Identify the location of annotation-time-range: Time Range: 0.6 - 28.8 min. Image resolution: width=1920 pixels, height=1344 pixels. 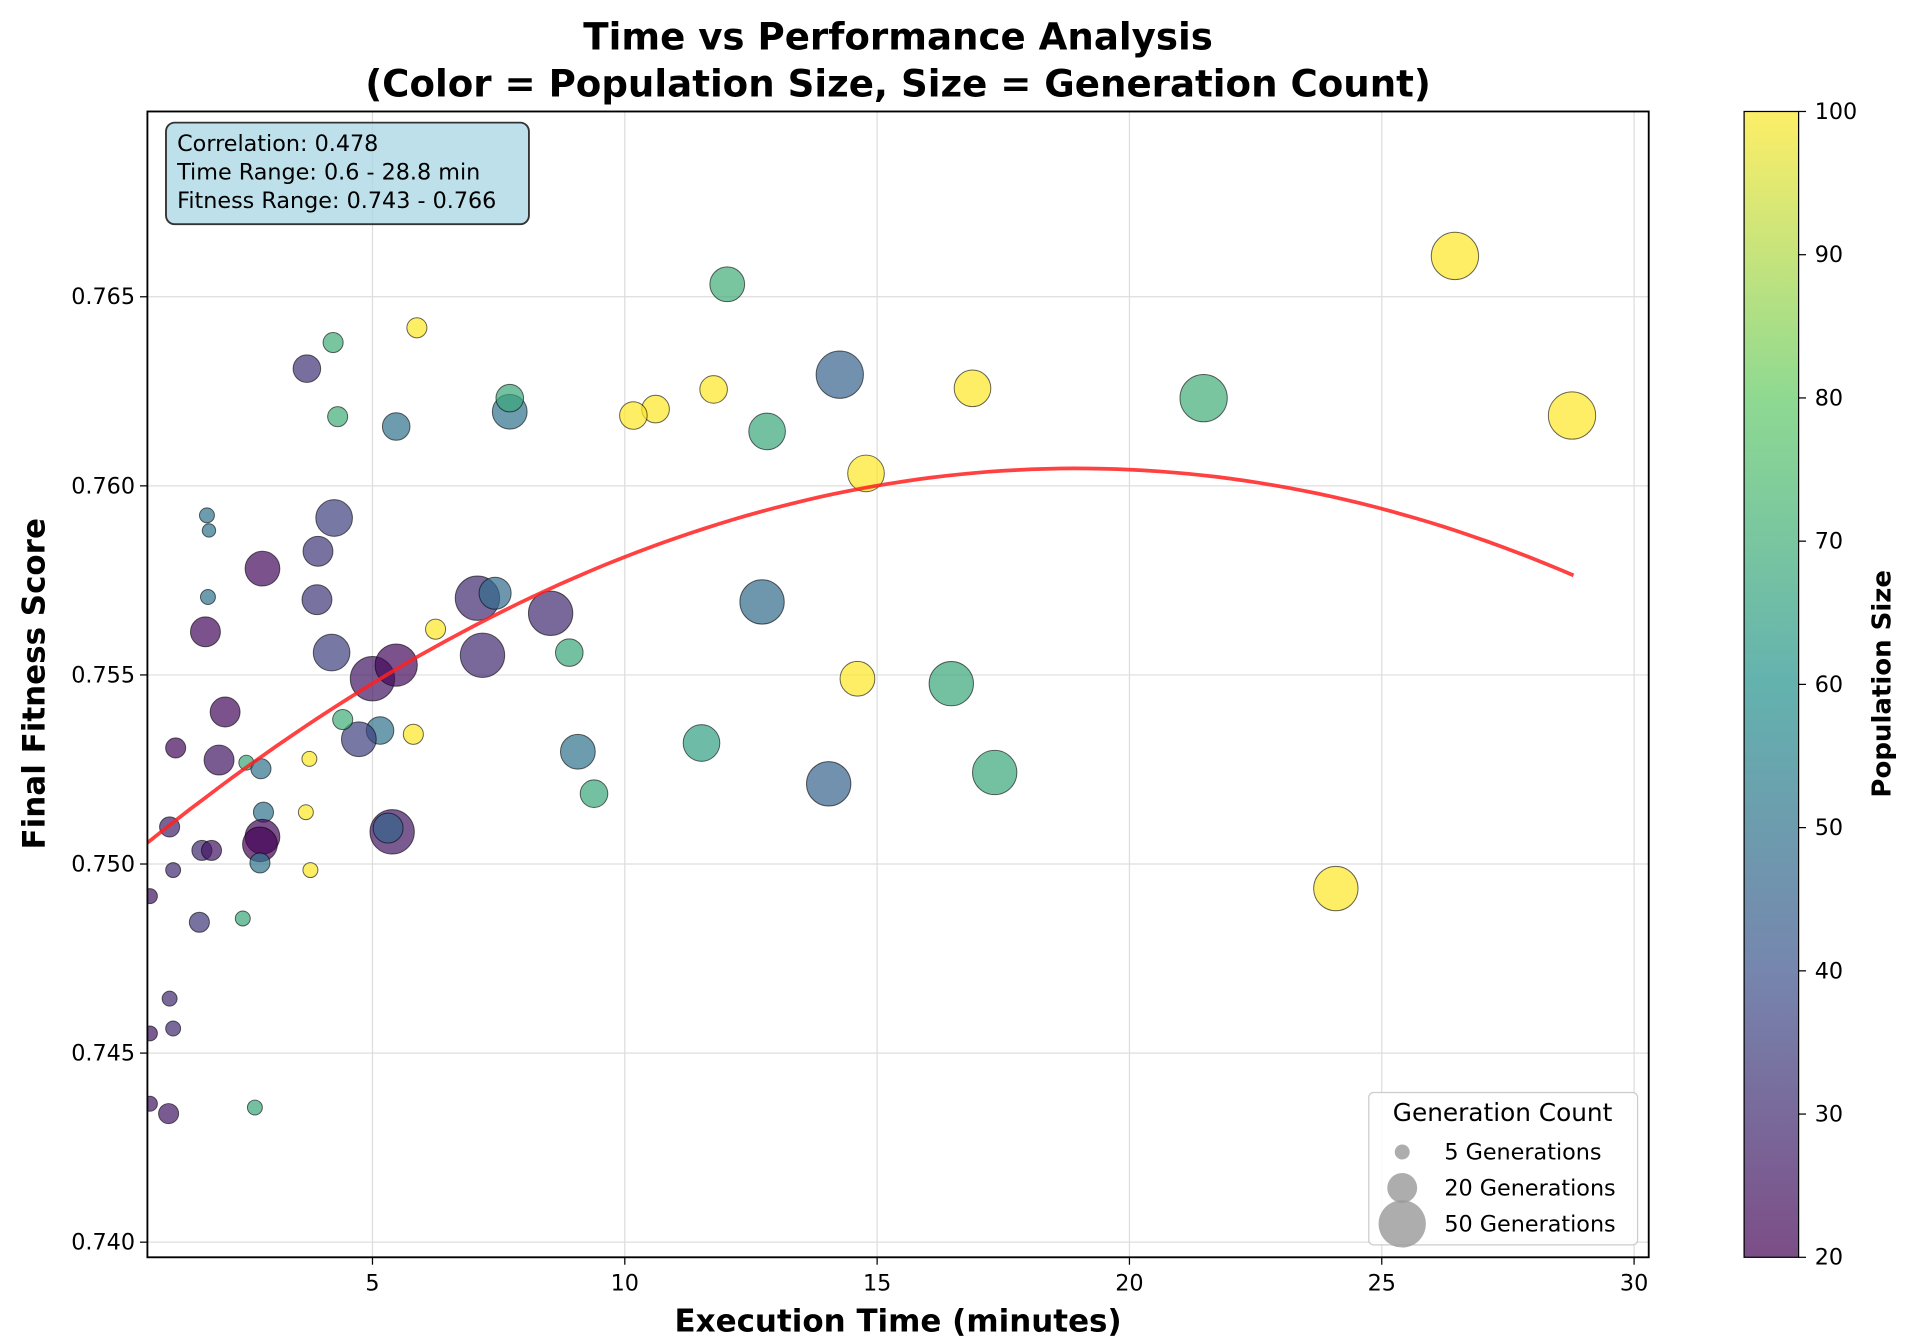
(328, 173).